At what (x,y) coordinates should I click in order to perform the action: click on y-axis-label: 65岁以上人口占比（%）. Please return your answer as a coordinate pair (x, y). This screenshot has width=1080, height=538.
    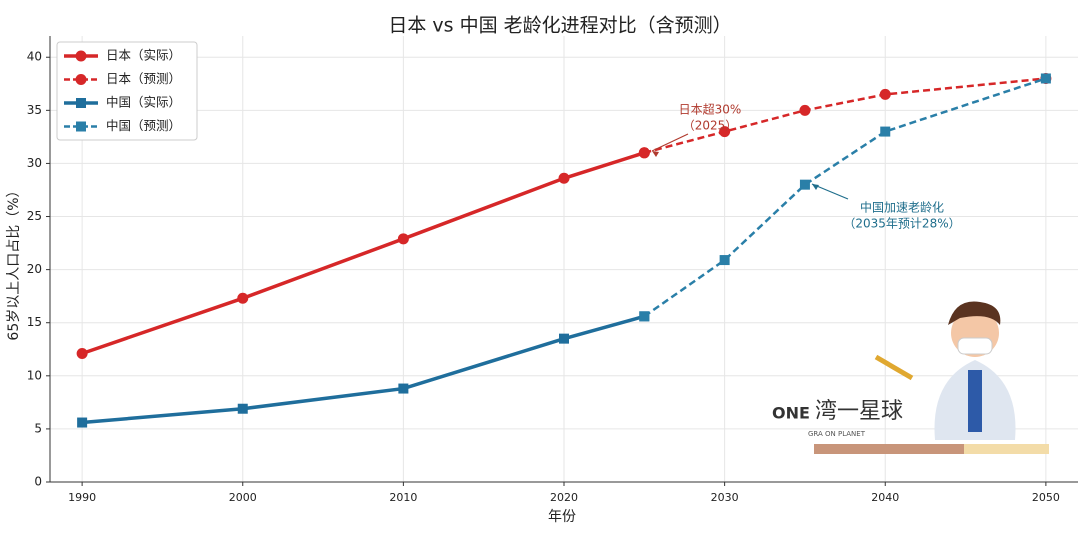
    Looking at the image, I should click on (14, 261).